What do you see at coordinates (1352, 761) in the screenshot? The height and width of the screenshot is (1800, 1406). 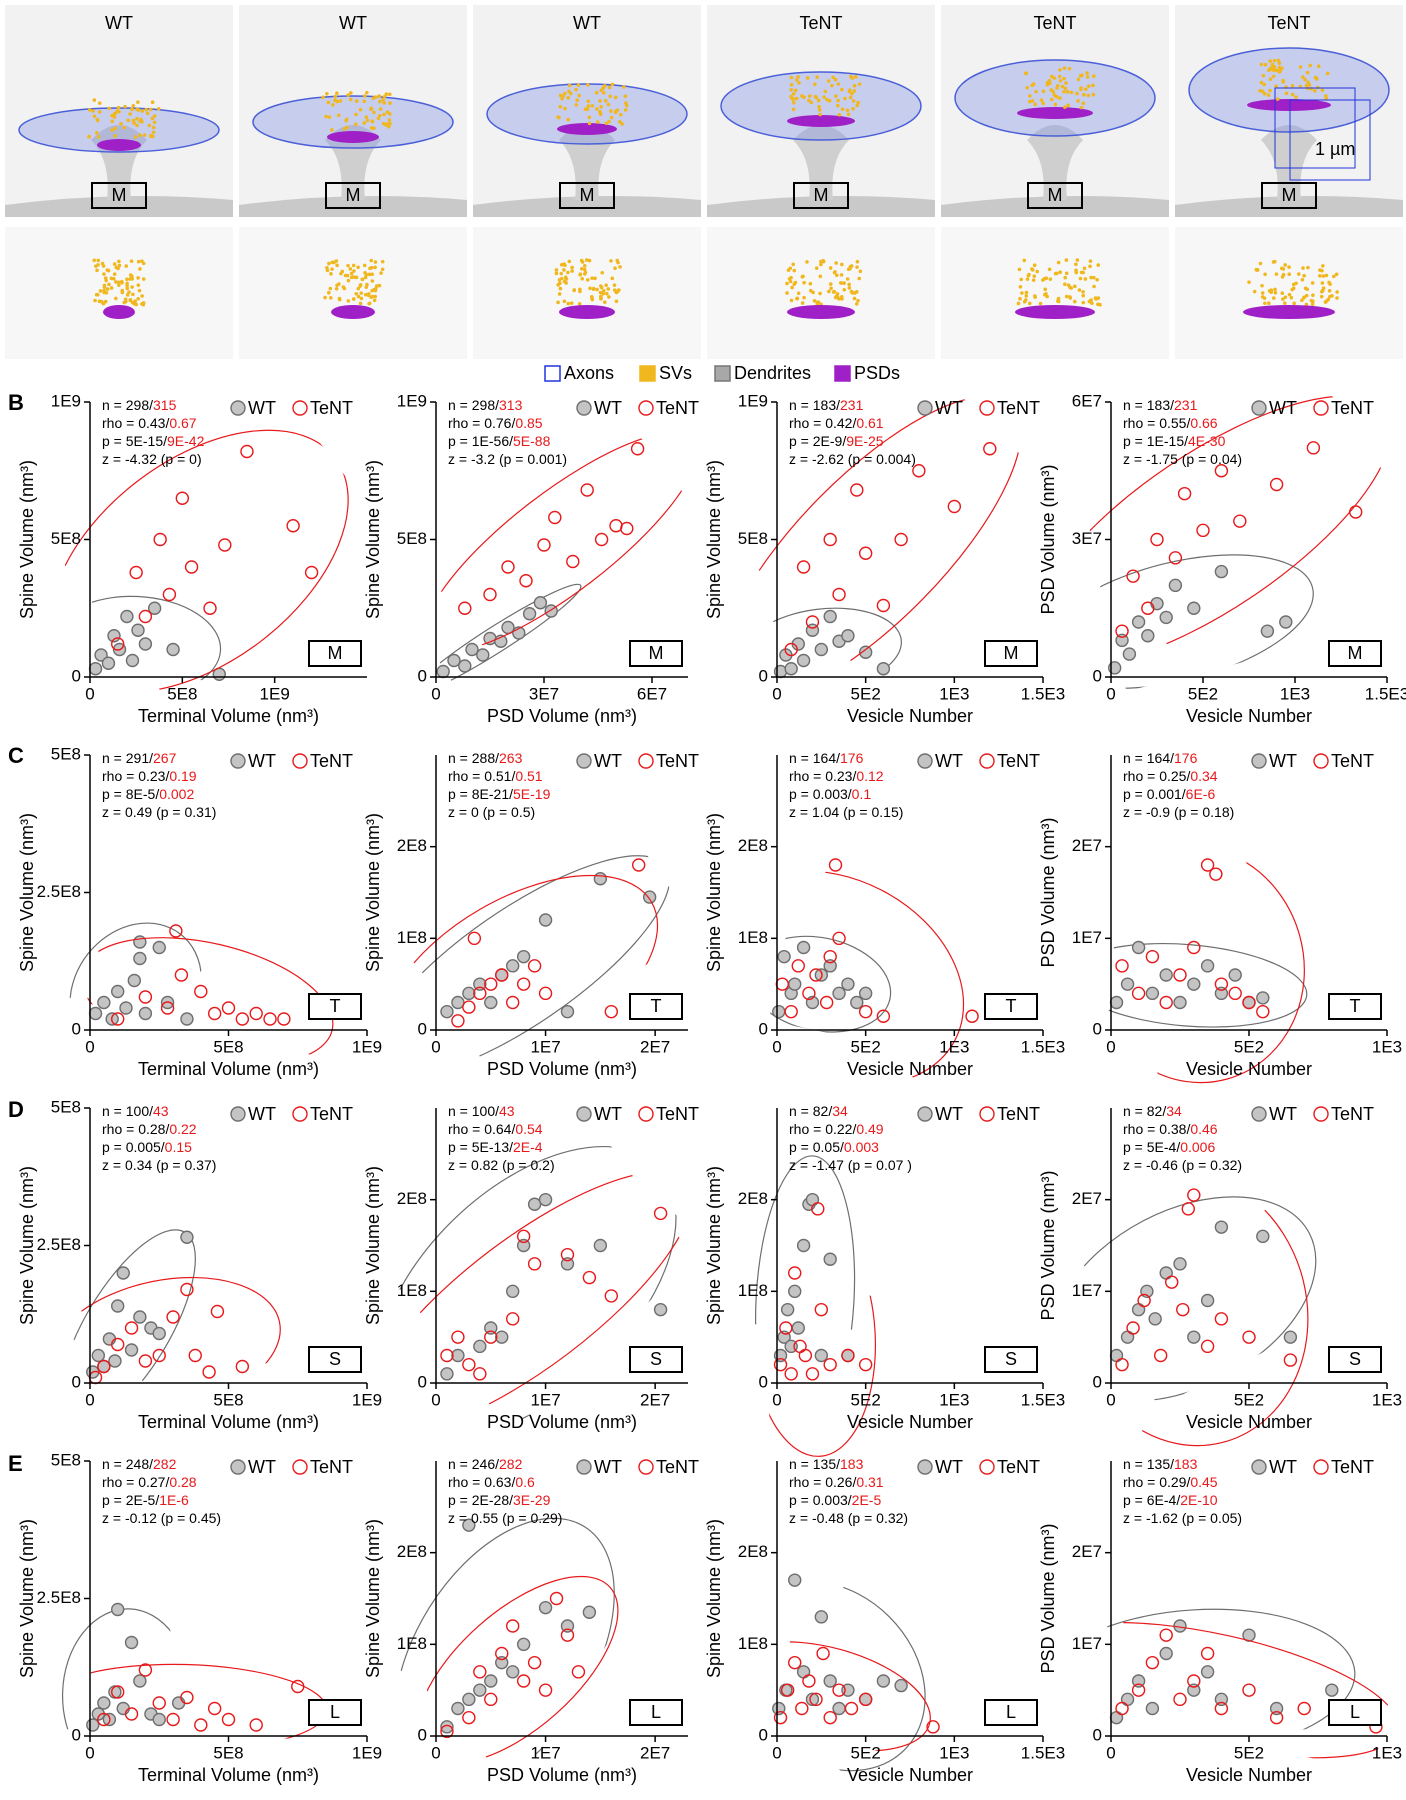 I see `legend-label: TeNT` at bounding box center [1352, 761].